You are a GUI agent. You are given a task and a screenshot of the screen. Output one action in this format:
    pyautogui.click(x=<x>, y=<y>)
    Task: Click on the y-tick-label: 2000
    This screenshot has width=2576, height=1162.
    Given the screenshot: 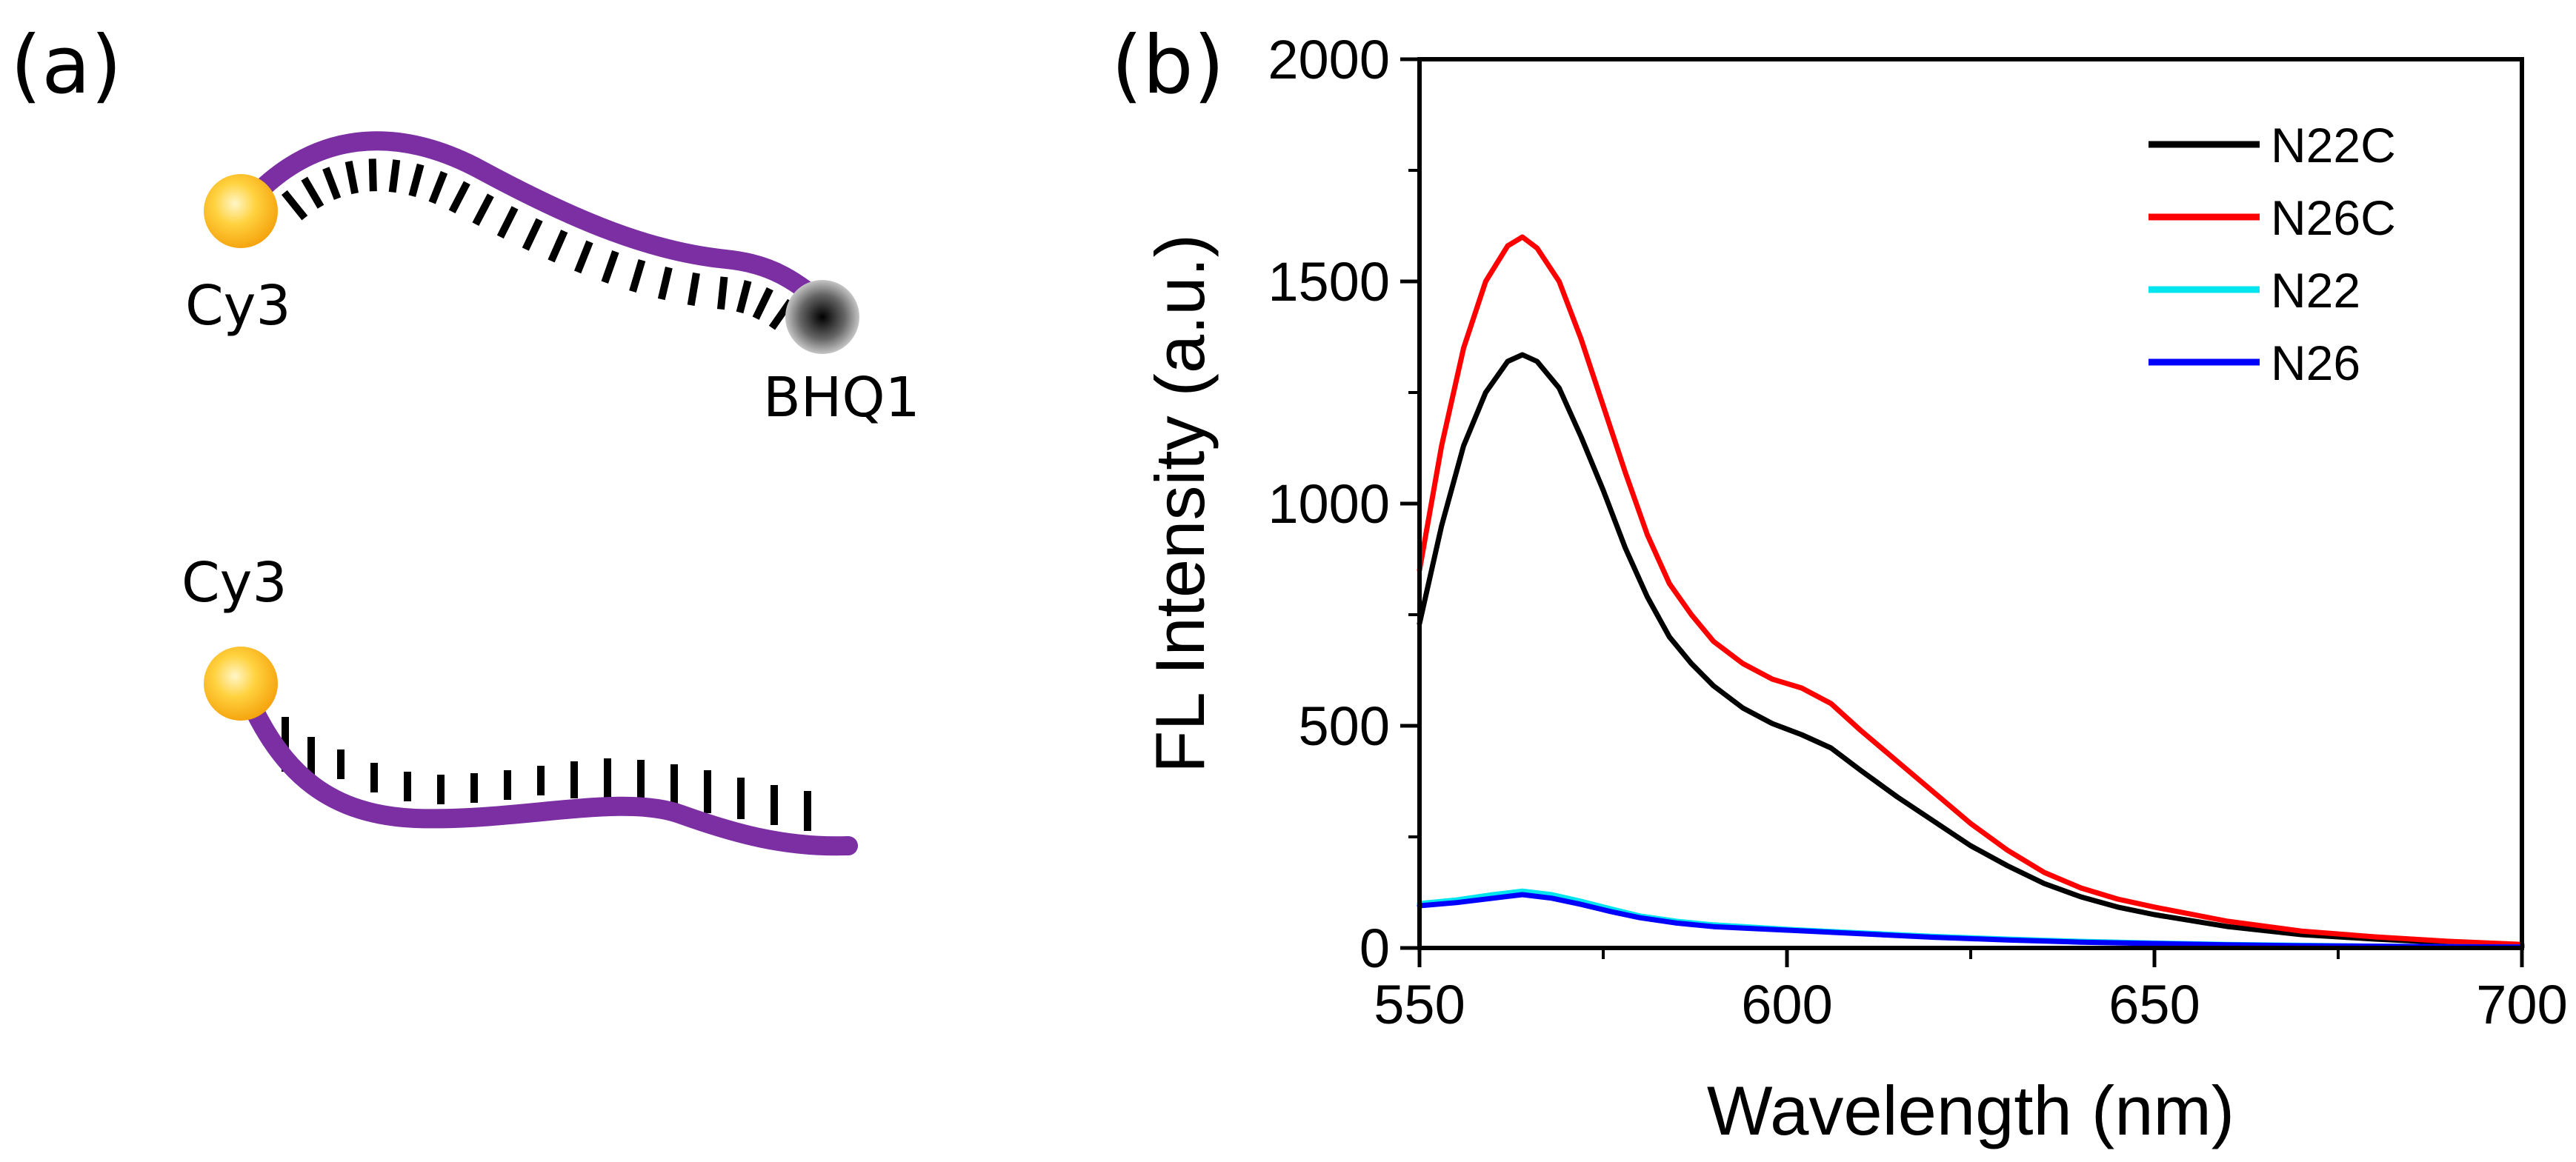 What is the action you would take?
    pyautogui.click(x=1329, y=59)
    